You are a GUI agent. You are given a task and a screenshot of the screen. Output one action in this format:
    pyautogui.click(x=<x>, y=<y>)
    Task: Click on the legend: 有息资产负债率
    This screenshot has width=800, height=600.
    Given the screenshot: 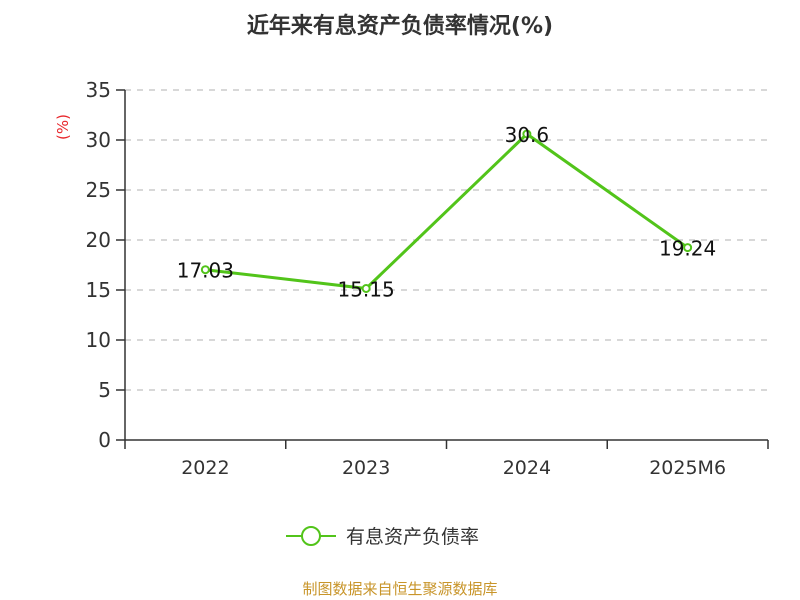 What is the action you would take?
    pyautogui.click(x=382, y=535)
    